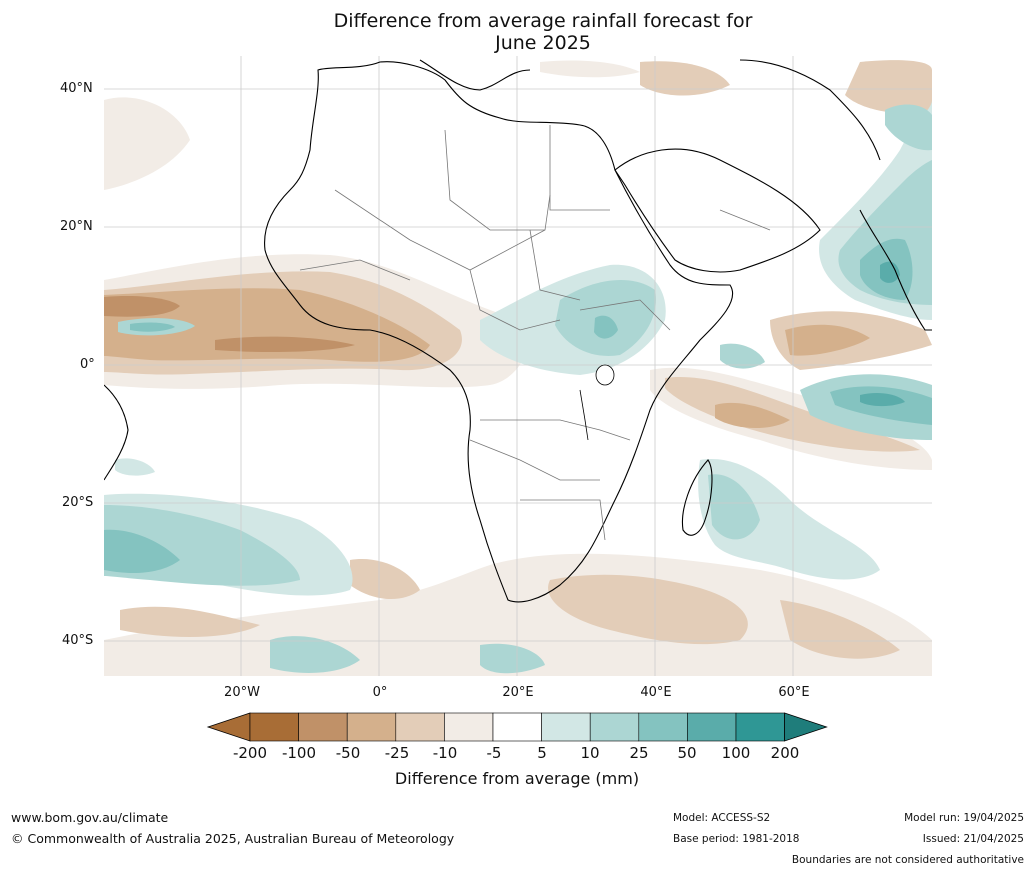  I want to click on colorbar-label: 50, so click(687, 753).